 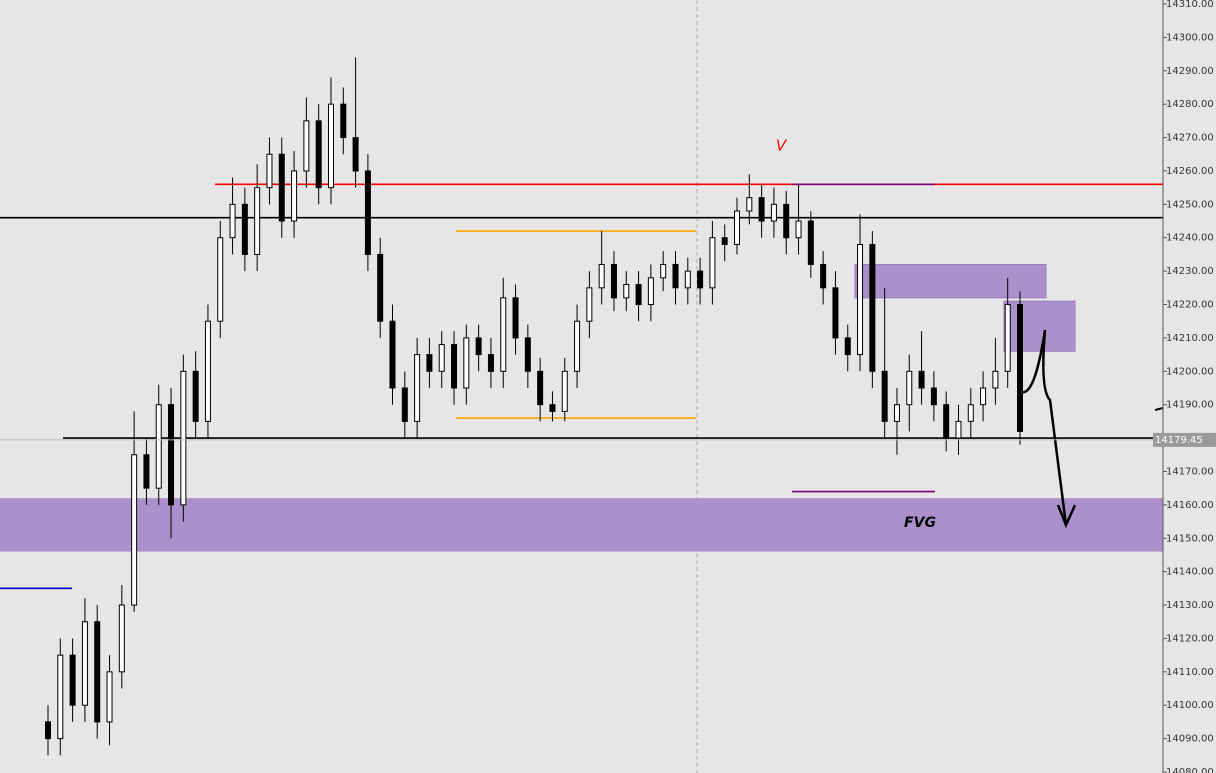 What do you see at coordinates (1159, 409) in the screenshot?
I see `drawing-stroke` at bounding box center [1159, 409].